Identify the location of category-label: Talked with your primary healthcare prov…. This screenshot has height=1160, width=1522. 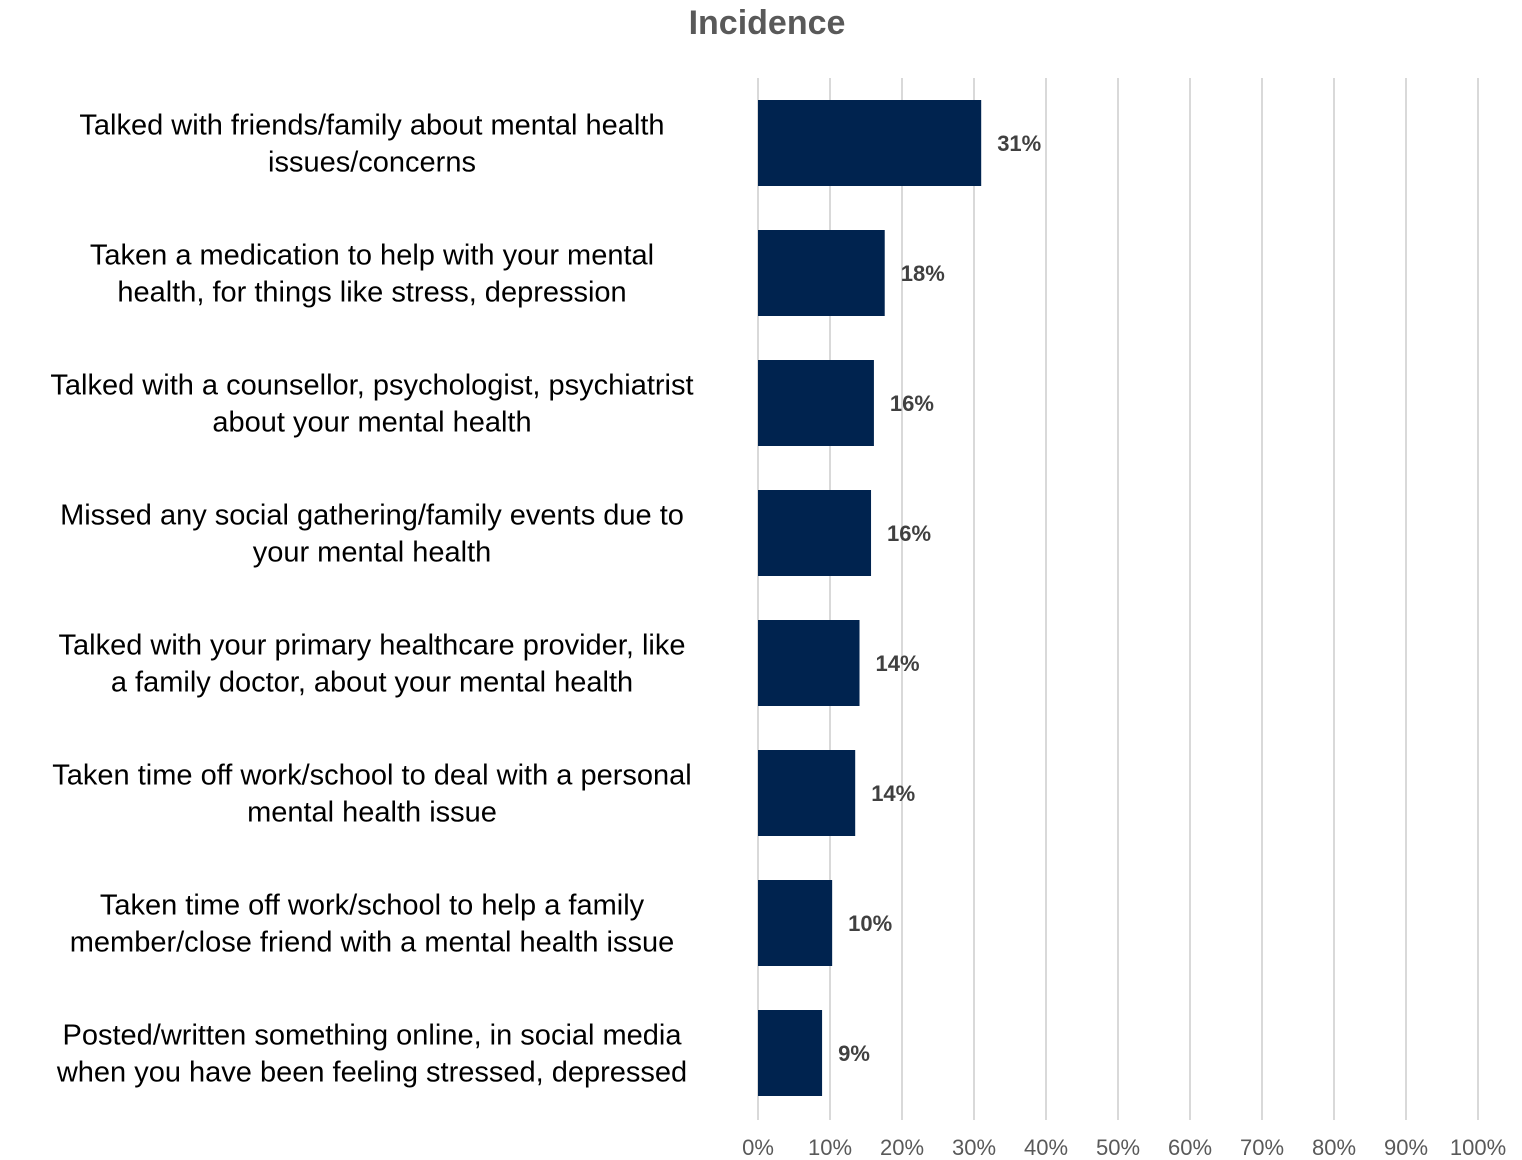
(372, 664).